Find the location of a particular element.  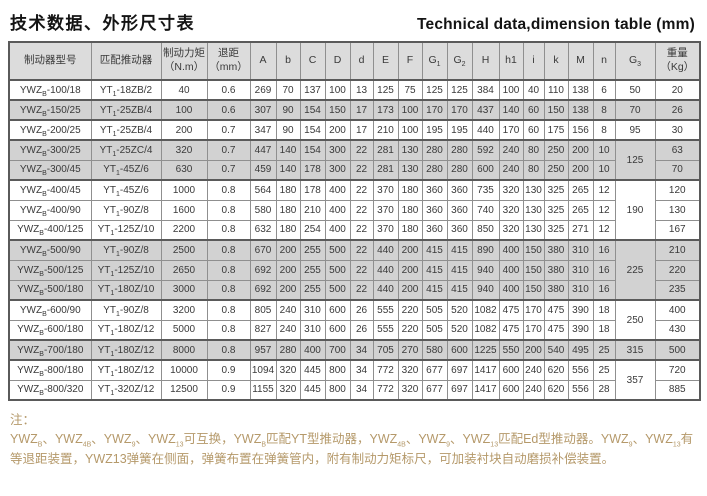

table-cell: 26 is located at coordinates (361, 310).